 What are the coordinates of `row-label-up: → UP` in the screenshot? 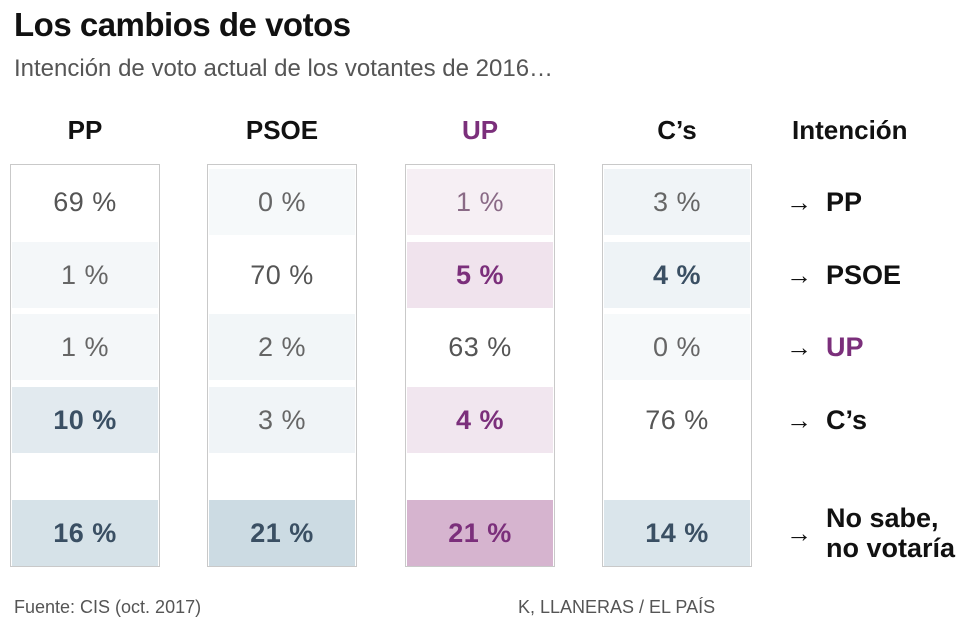 It's located at (825, 347).